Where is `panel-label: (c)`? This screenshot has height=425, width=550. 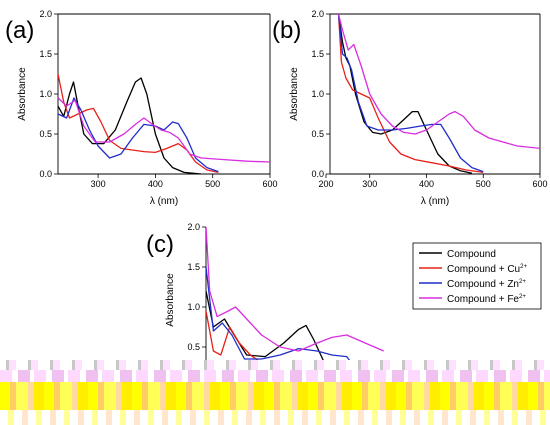 panel-label: (c) is located at coordinates (160, 244).